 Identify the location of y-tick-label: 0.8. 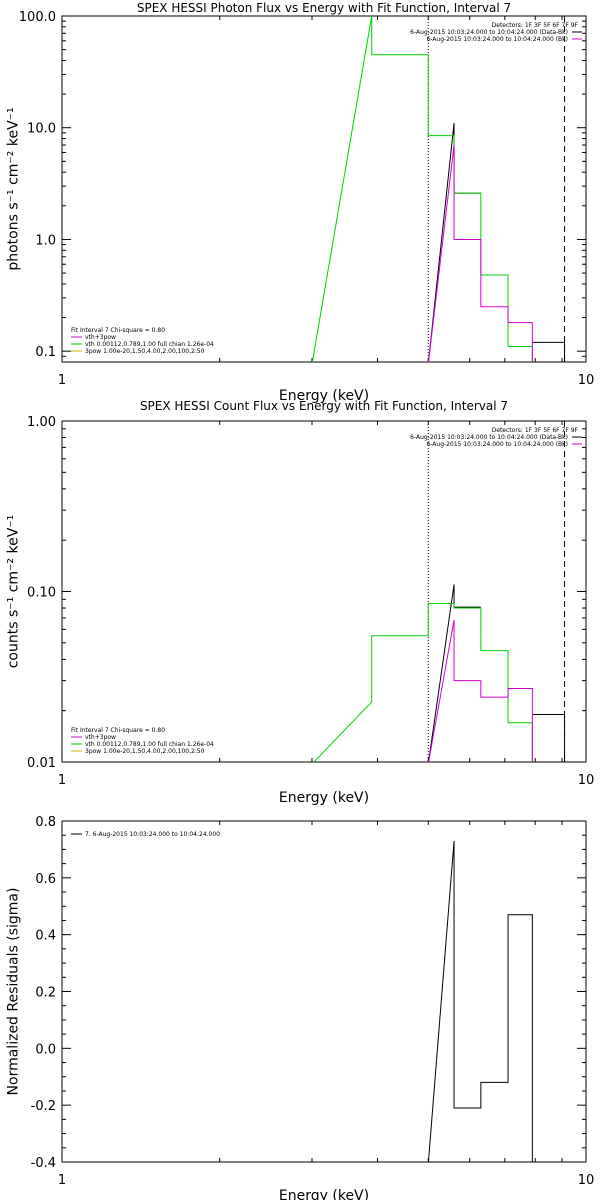
(45, 822).